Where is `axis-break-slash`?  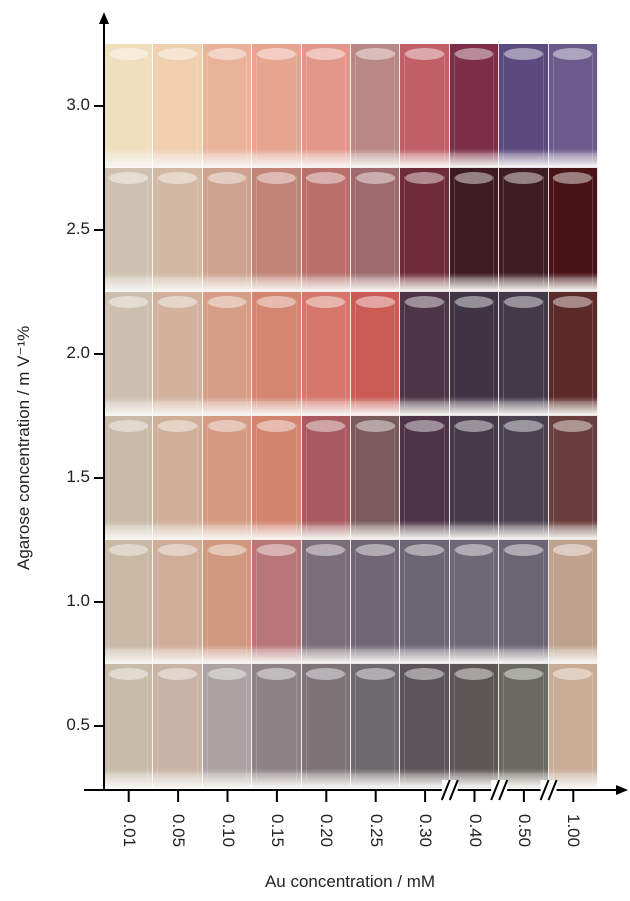
axis-break-slash is located at coordinates (552, 790).